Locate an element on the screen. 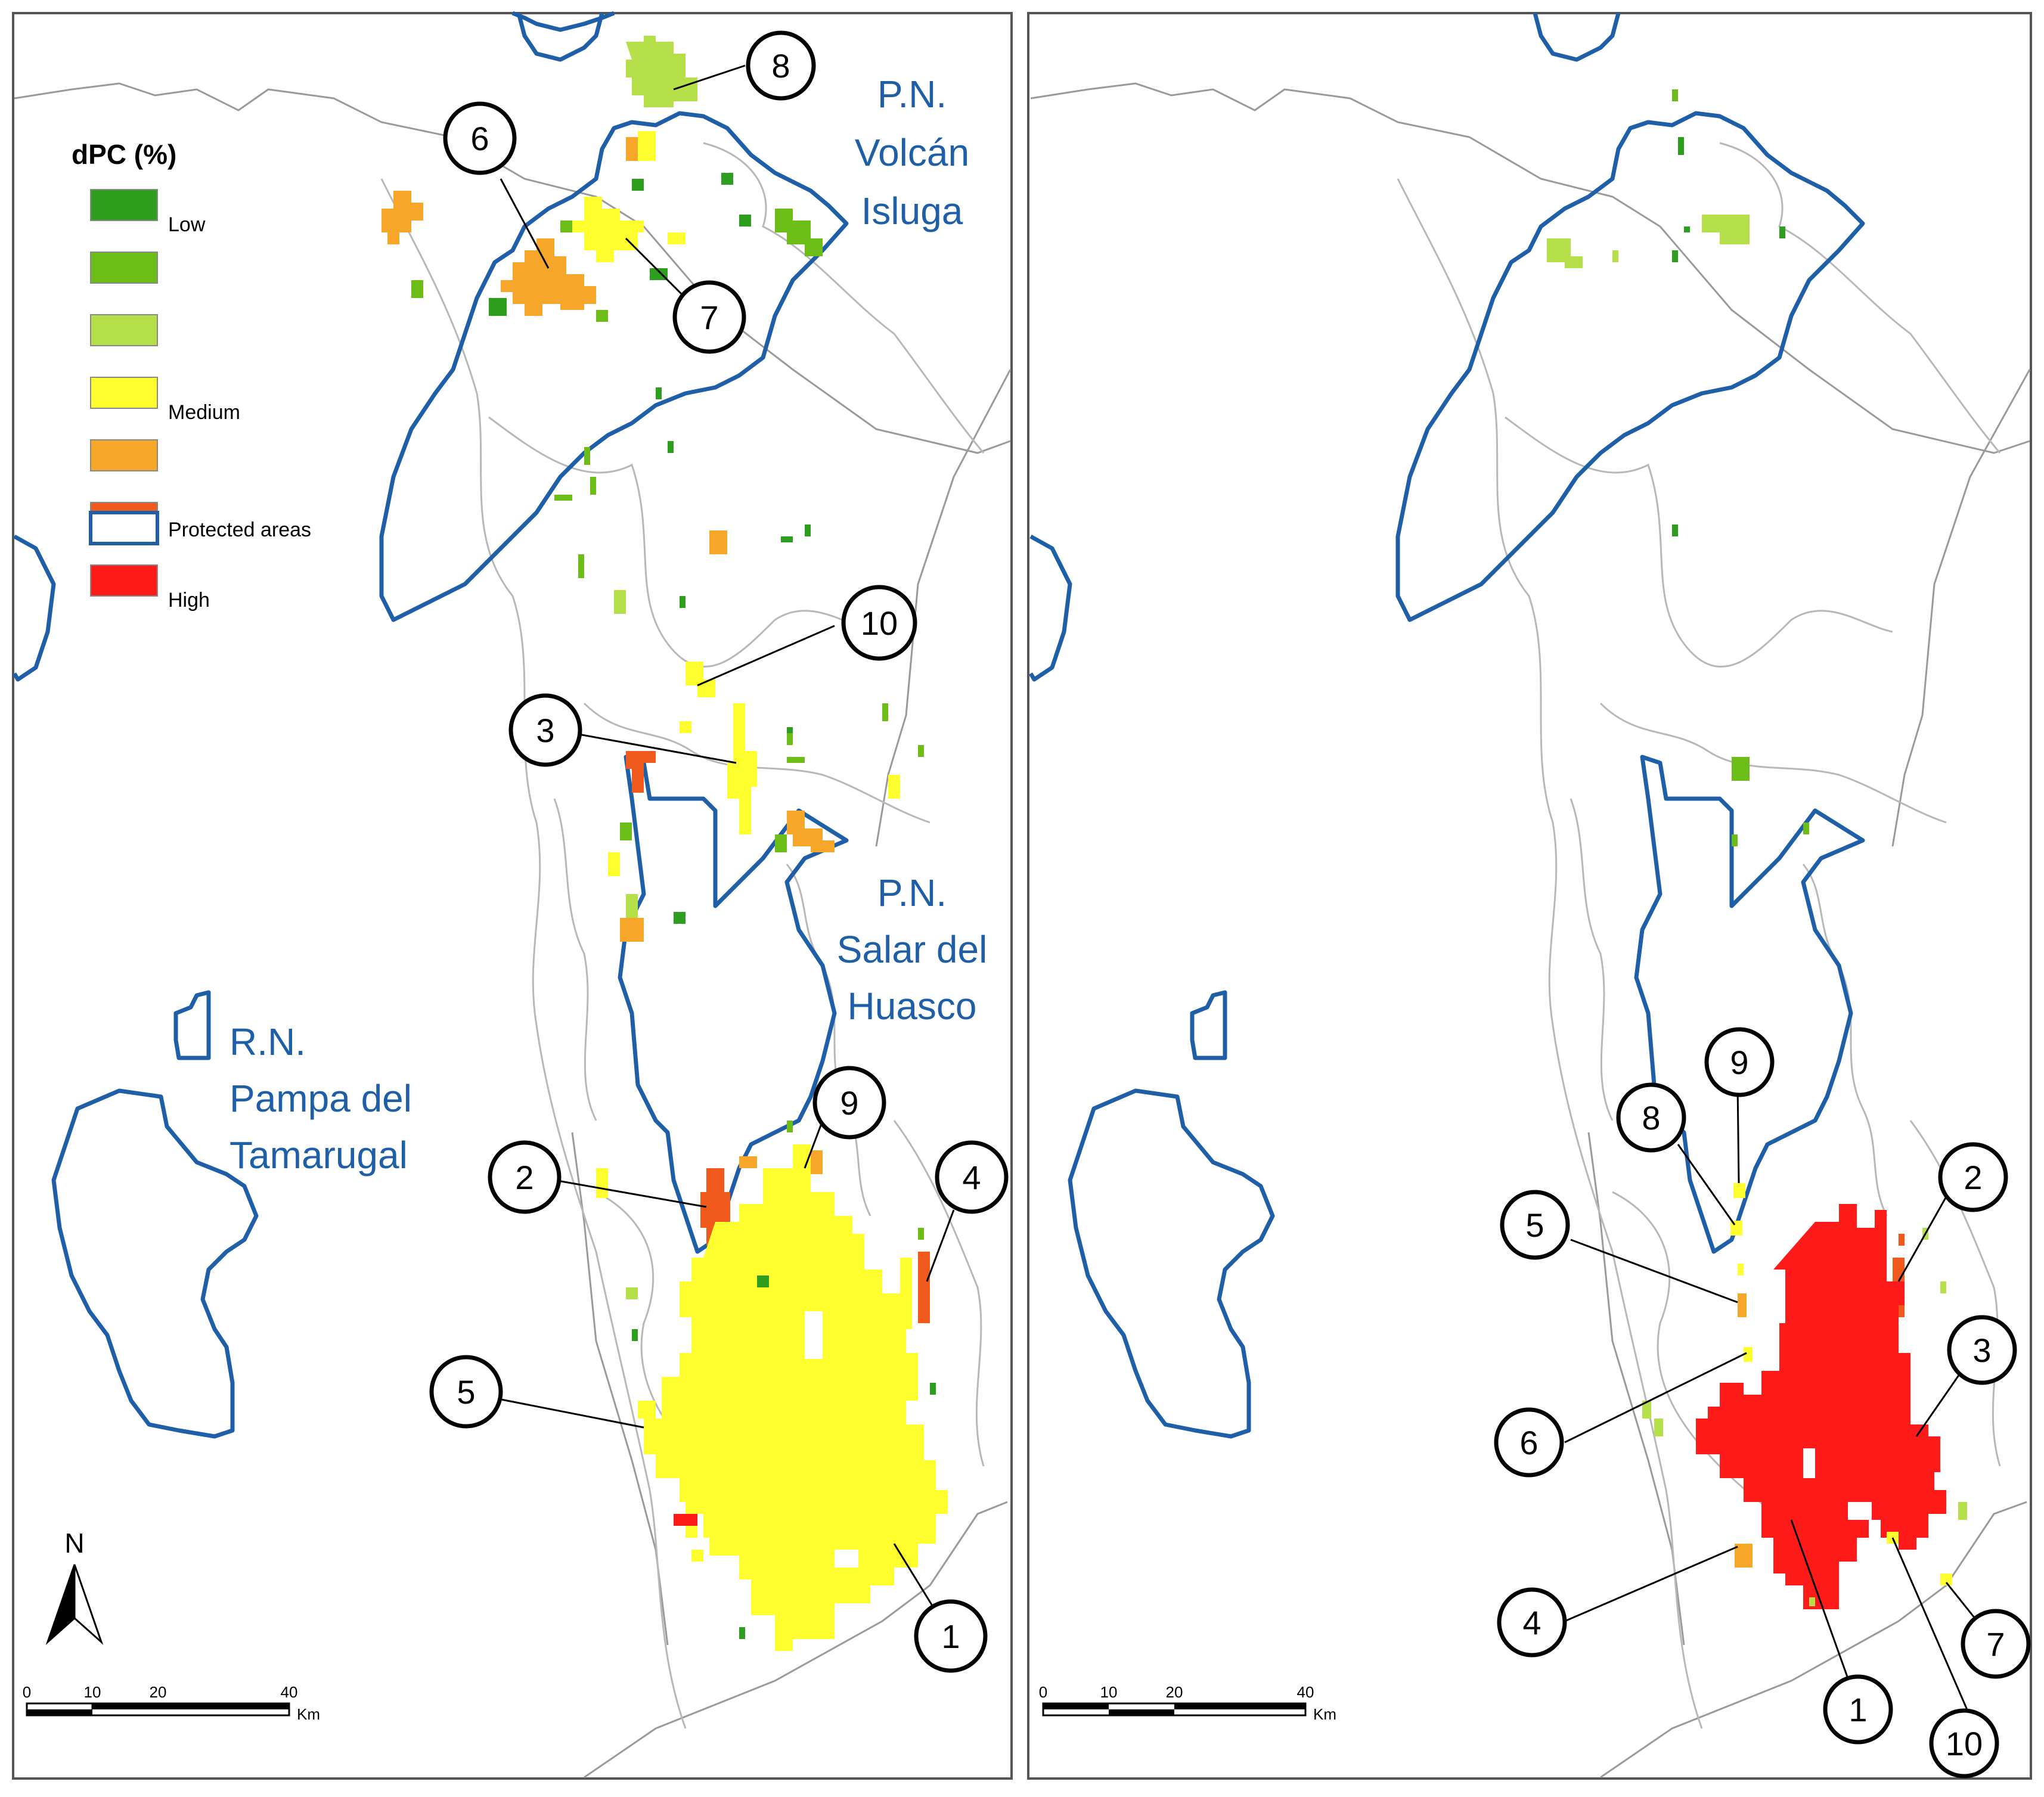 Image resolution: width=2044 pixels, height=1797 pixels. right-callout-8: 8 is located at coordinates (1651, 1117).